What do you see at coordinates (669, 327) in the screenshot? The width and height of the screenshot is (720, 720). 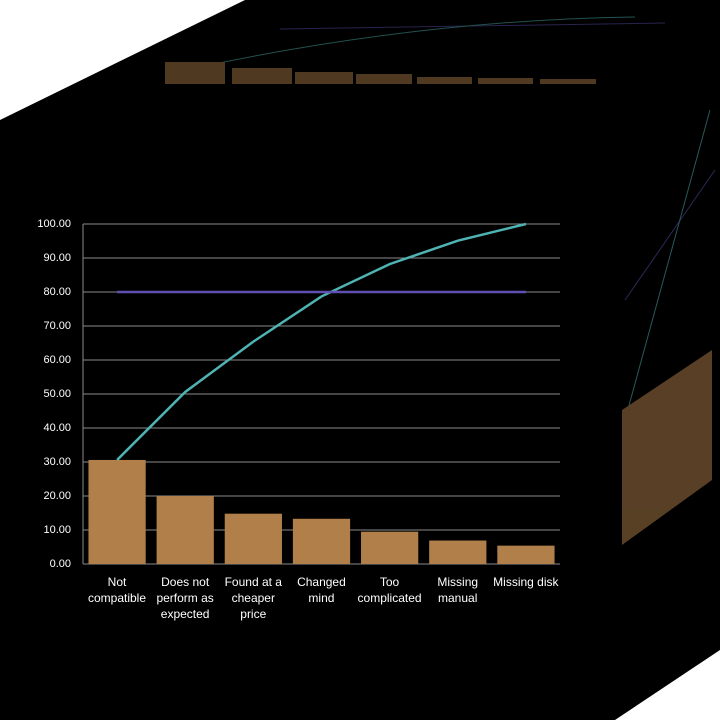 I see `cube-side-face` at bounding box center [669, 327].